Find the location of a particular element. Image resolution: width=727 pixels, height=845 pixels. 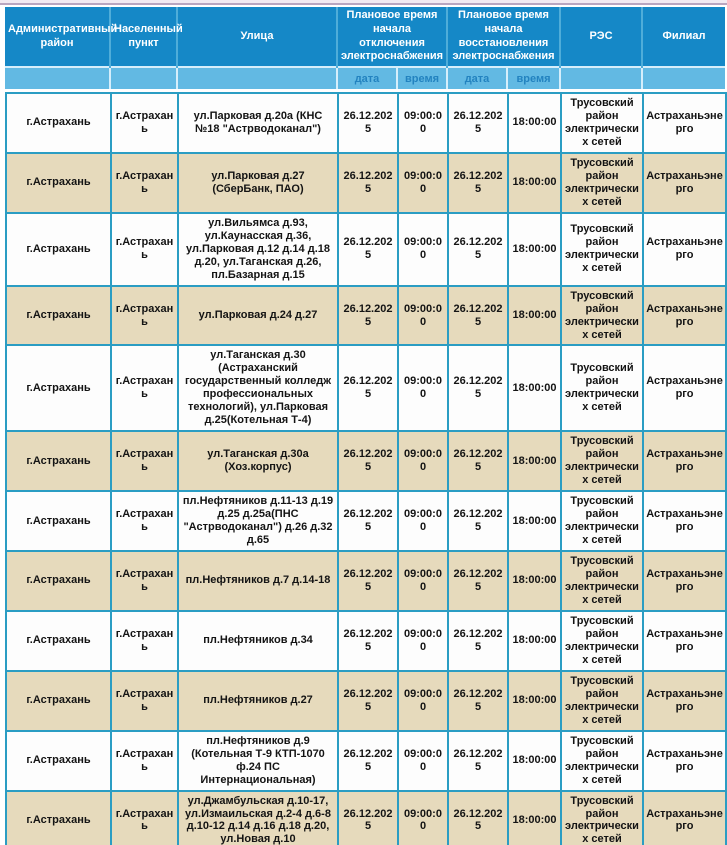

header-street: Улица is located at coordinates (256, 37).